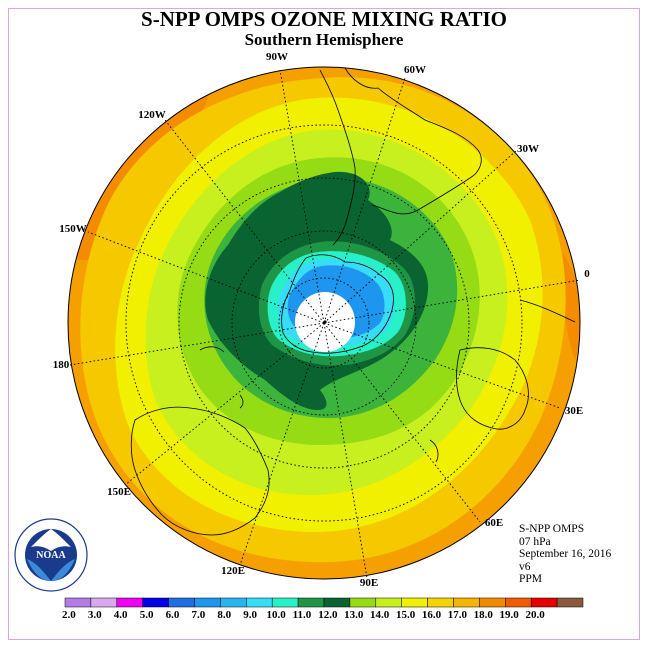 The height and width of the screenshot is (648, 648). I want to click on longitude-label: 0, so click(587, 274).